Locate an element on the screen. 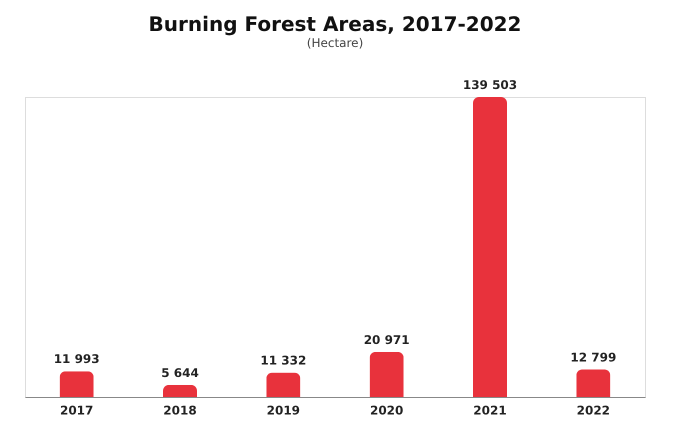 The height and width of the screenshot is (428, 681). data-label: 5 644 is located at coordinates (180, 373).